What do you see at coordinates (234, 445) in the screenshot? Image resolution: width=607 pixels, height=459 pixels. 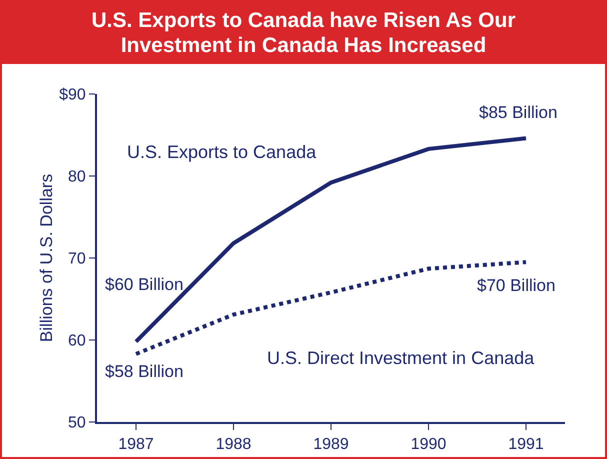 I see `x-tick-label: 1988` at bounding box center [234, 445].